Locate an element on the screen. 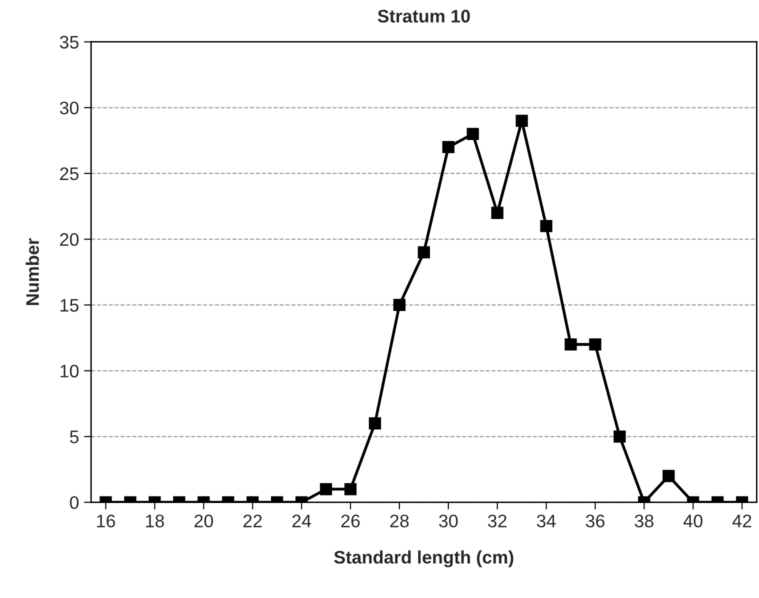 The height and width of the screenshot is (598, 759). y-tick-label: 15 is located at coordinates (69, 305).